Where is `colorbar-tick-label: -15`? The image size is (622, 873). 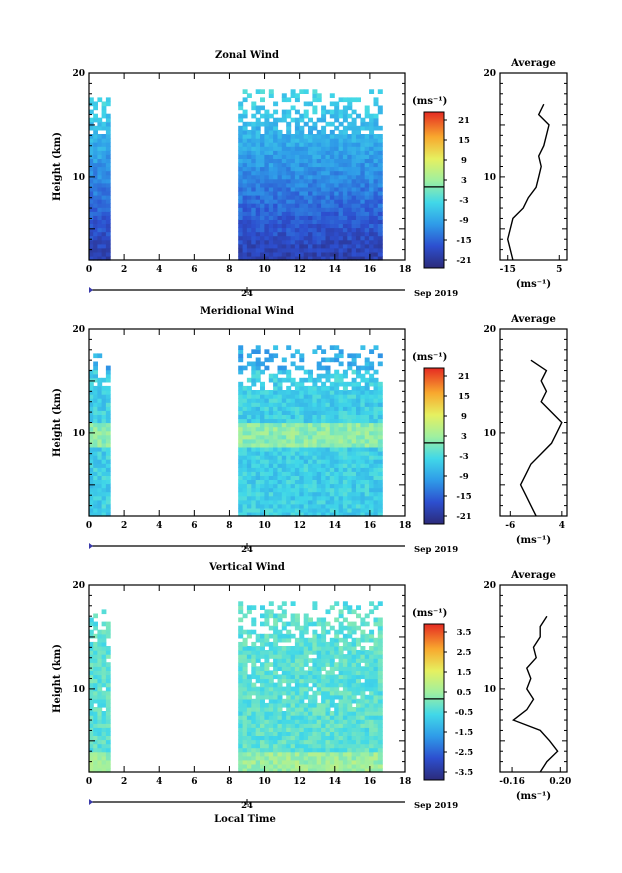 colorbar-tick-label: -15 is located at coordinates (463, 241).